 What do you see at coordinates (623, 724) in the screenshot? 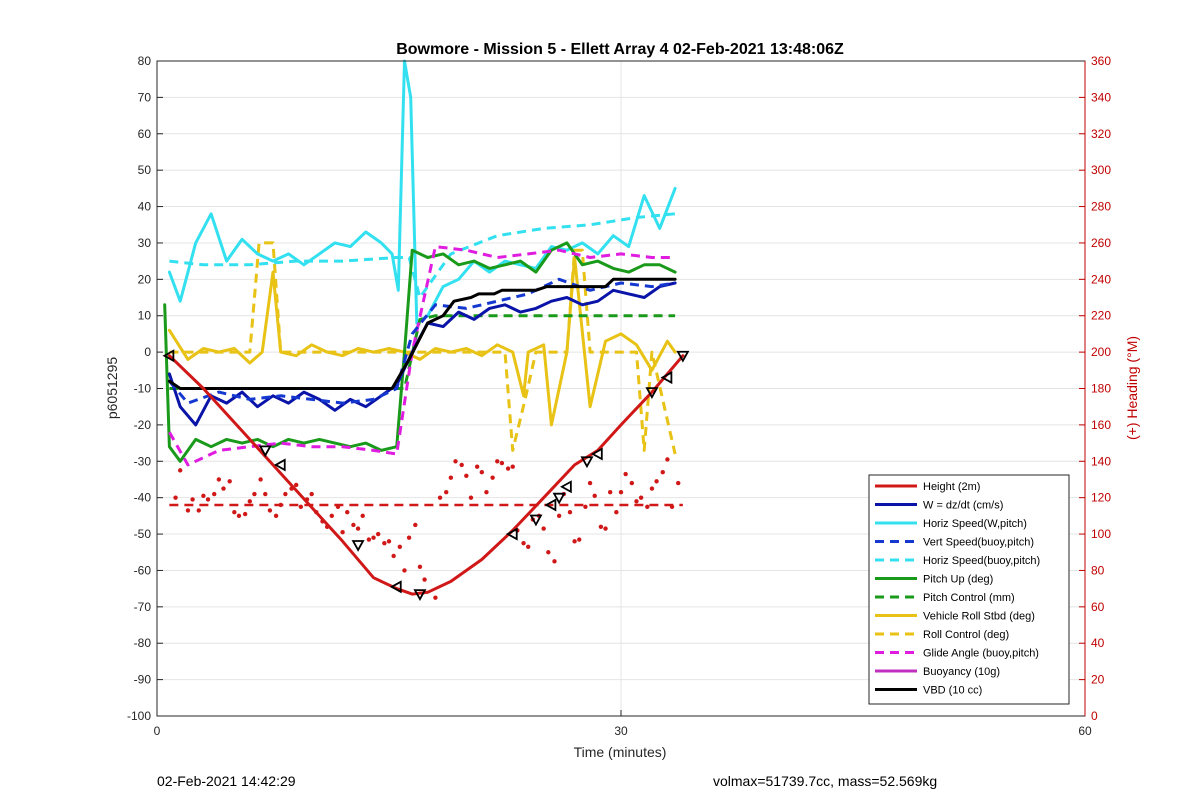
I see `x-axis-ticks: 0 30 60` at bounding box center [623, 724].